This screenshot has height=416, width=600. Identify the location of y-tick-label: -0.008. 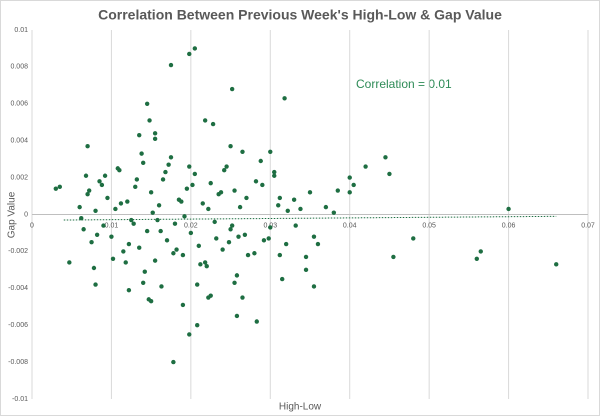
(18, 362).